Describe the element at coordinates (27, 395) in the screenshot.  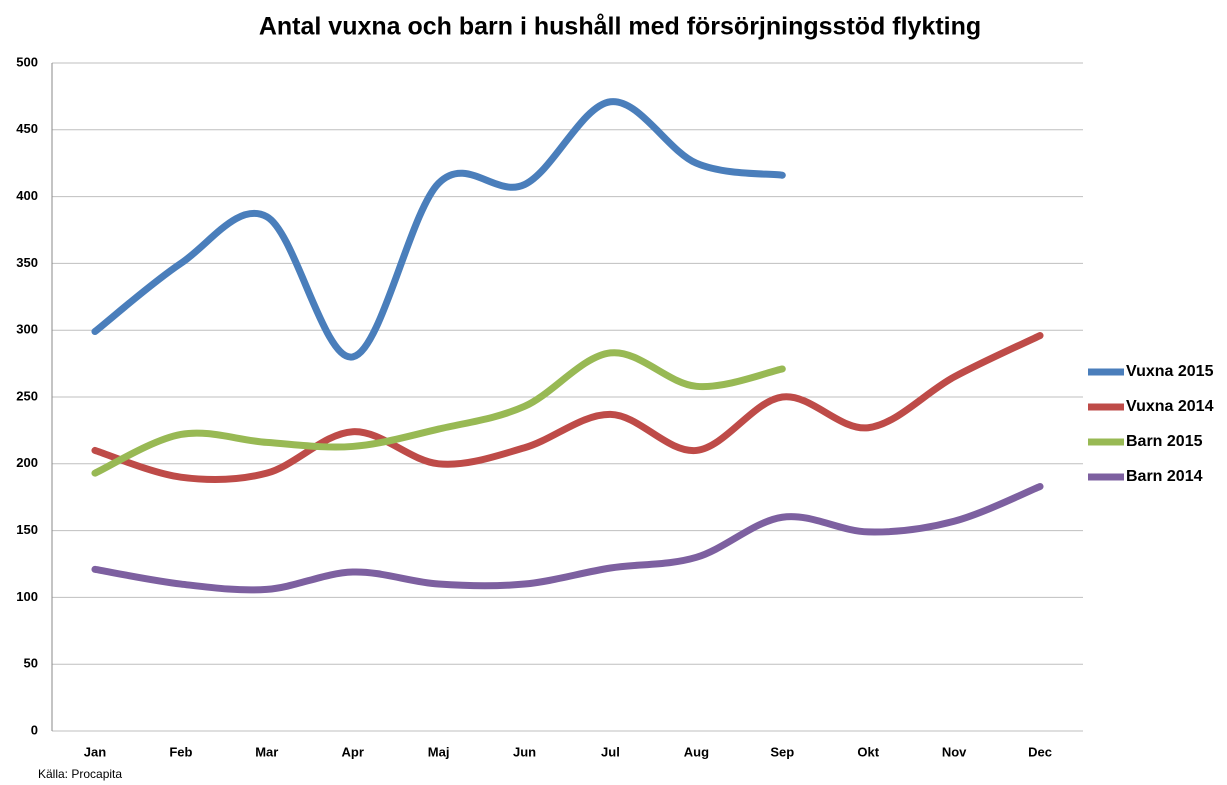
I see `y-tick-label: 250` at that location.